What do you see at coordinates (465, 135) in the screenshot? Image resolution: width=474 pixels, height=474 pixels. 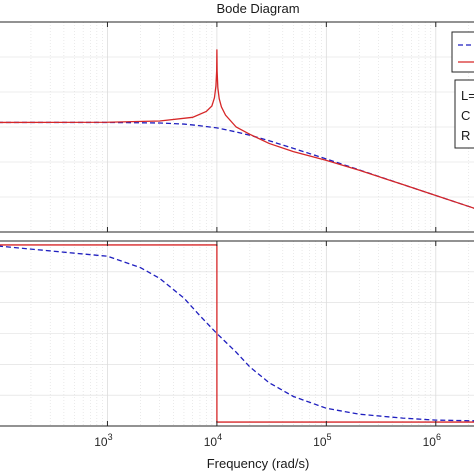 I see `parameter-line-3: R` at bounding box center [465, 135].